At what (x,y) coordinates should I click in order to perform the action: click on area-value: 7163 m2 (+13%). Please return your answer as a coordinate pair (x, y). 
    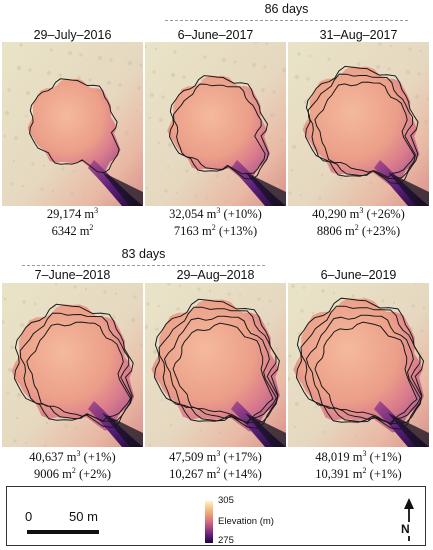
    Looking at the image, I should click on (215, 230).